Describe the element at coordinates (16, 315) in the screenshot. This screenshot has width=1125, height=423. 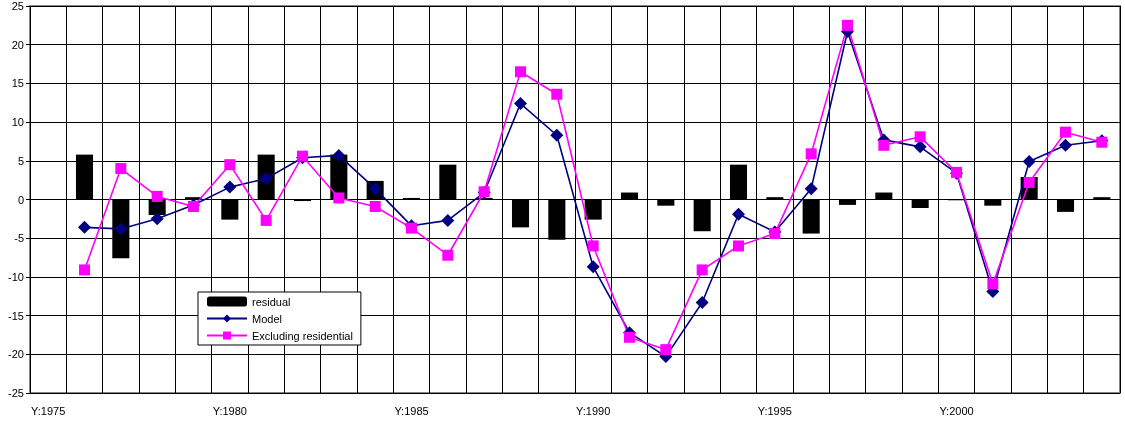
I see `y-tick-label: -15` at that location.